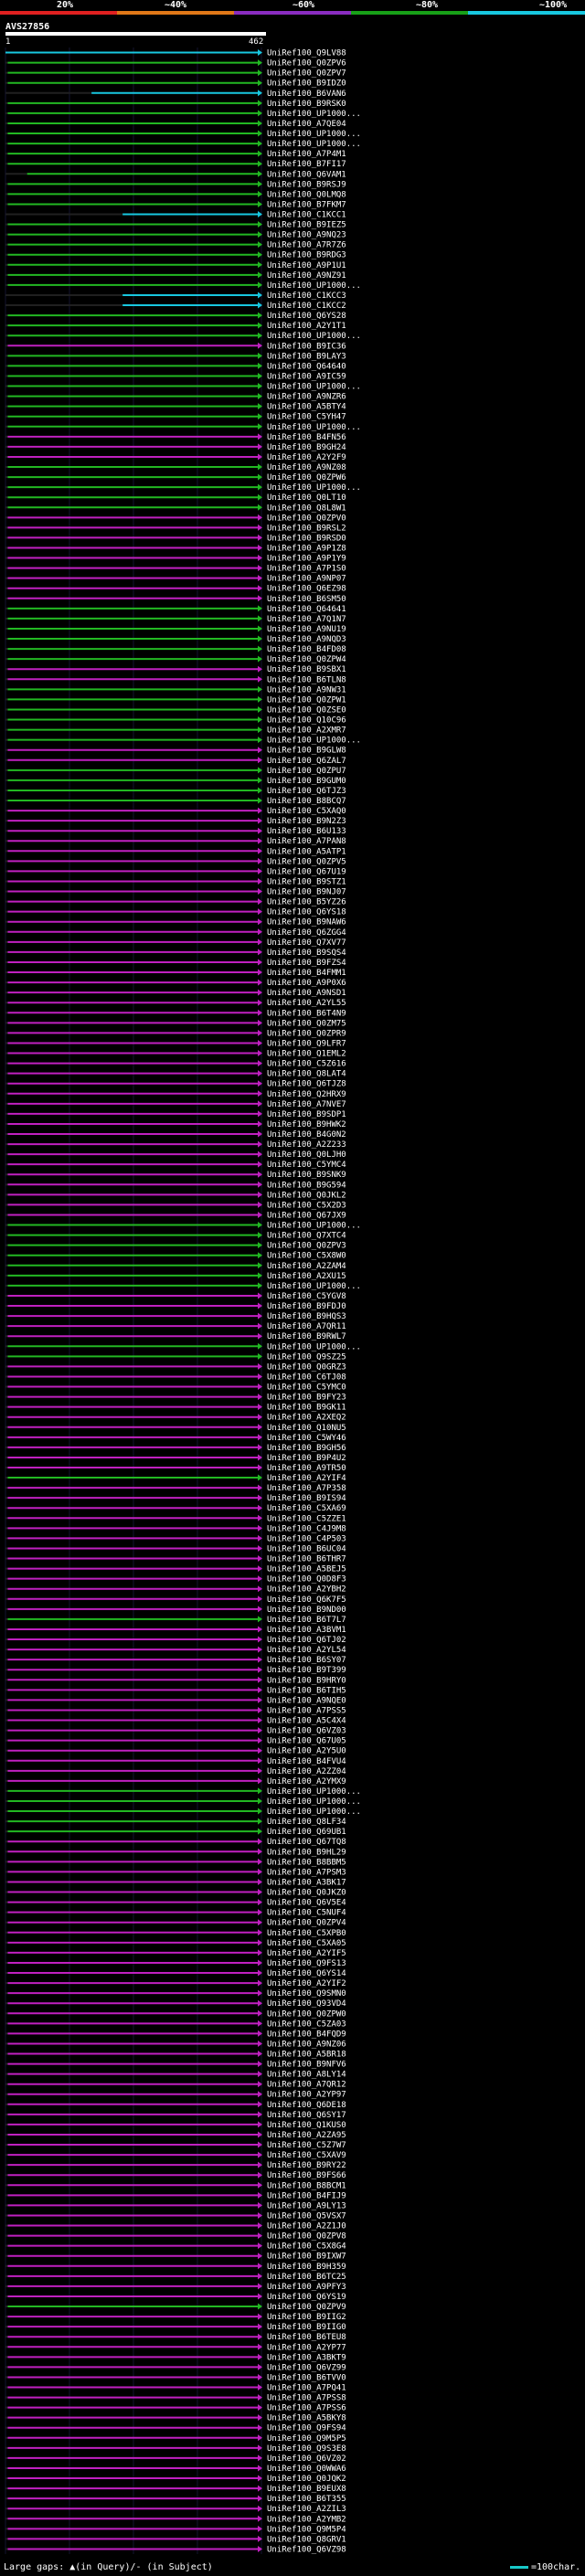 The image size is (585, 2576). Describe the element at coordinates (307, 2277) in the screenshot. I see `hit-label: UniRef100_B6TC25` at that location.